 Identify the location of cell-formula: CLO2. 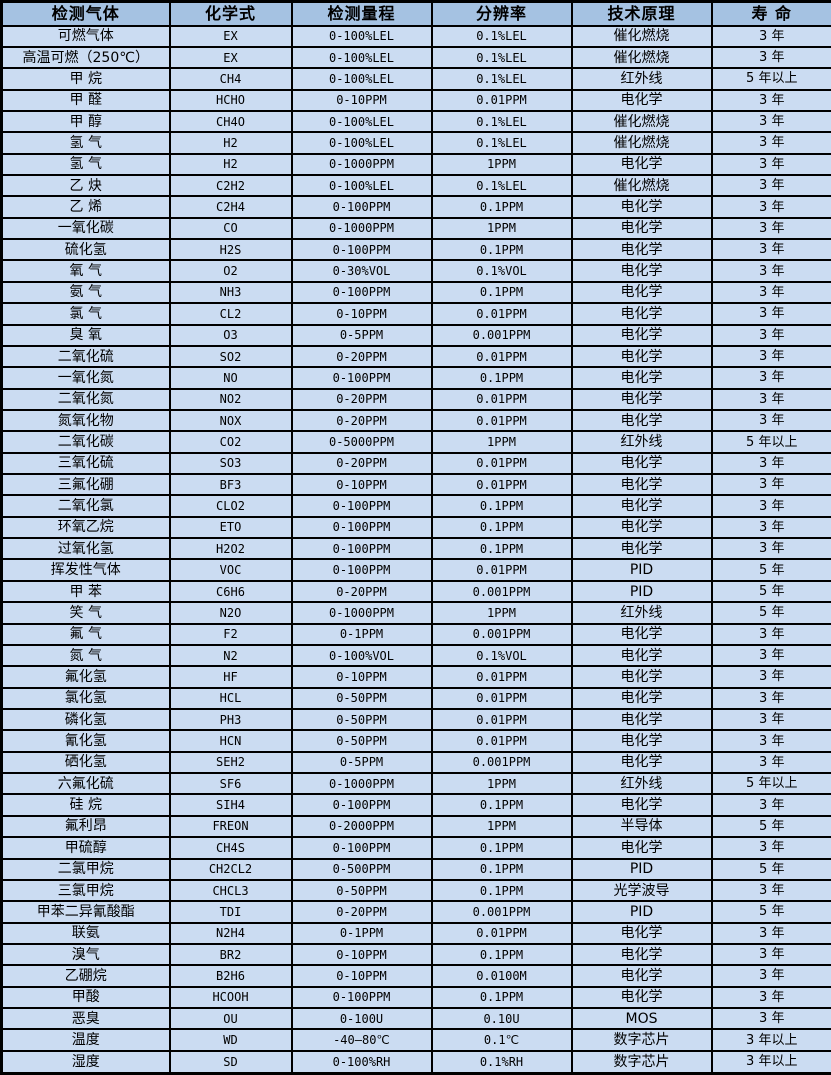
(230, 506).